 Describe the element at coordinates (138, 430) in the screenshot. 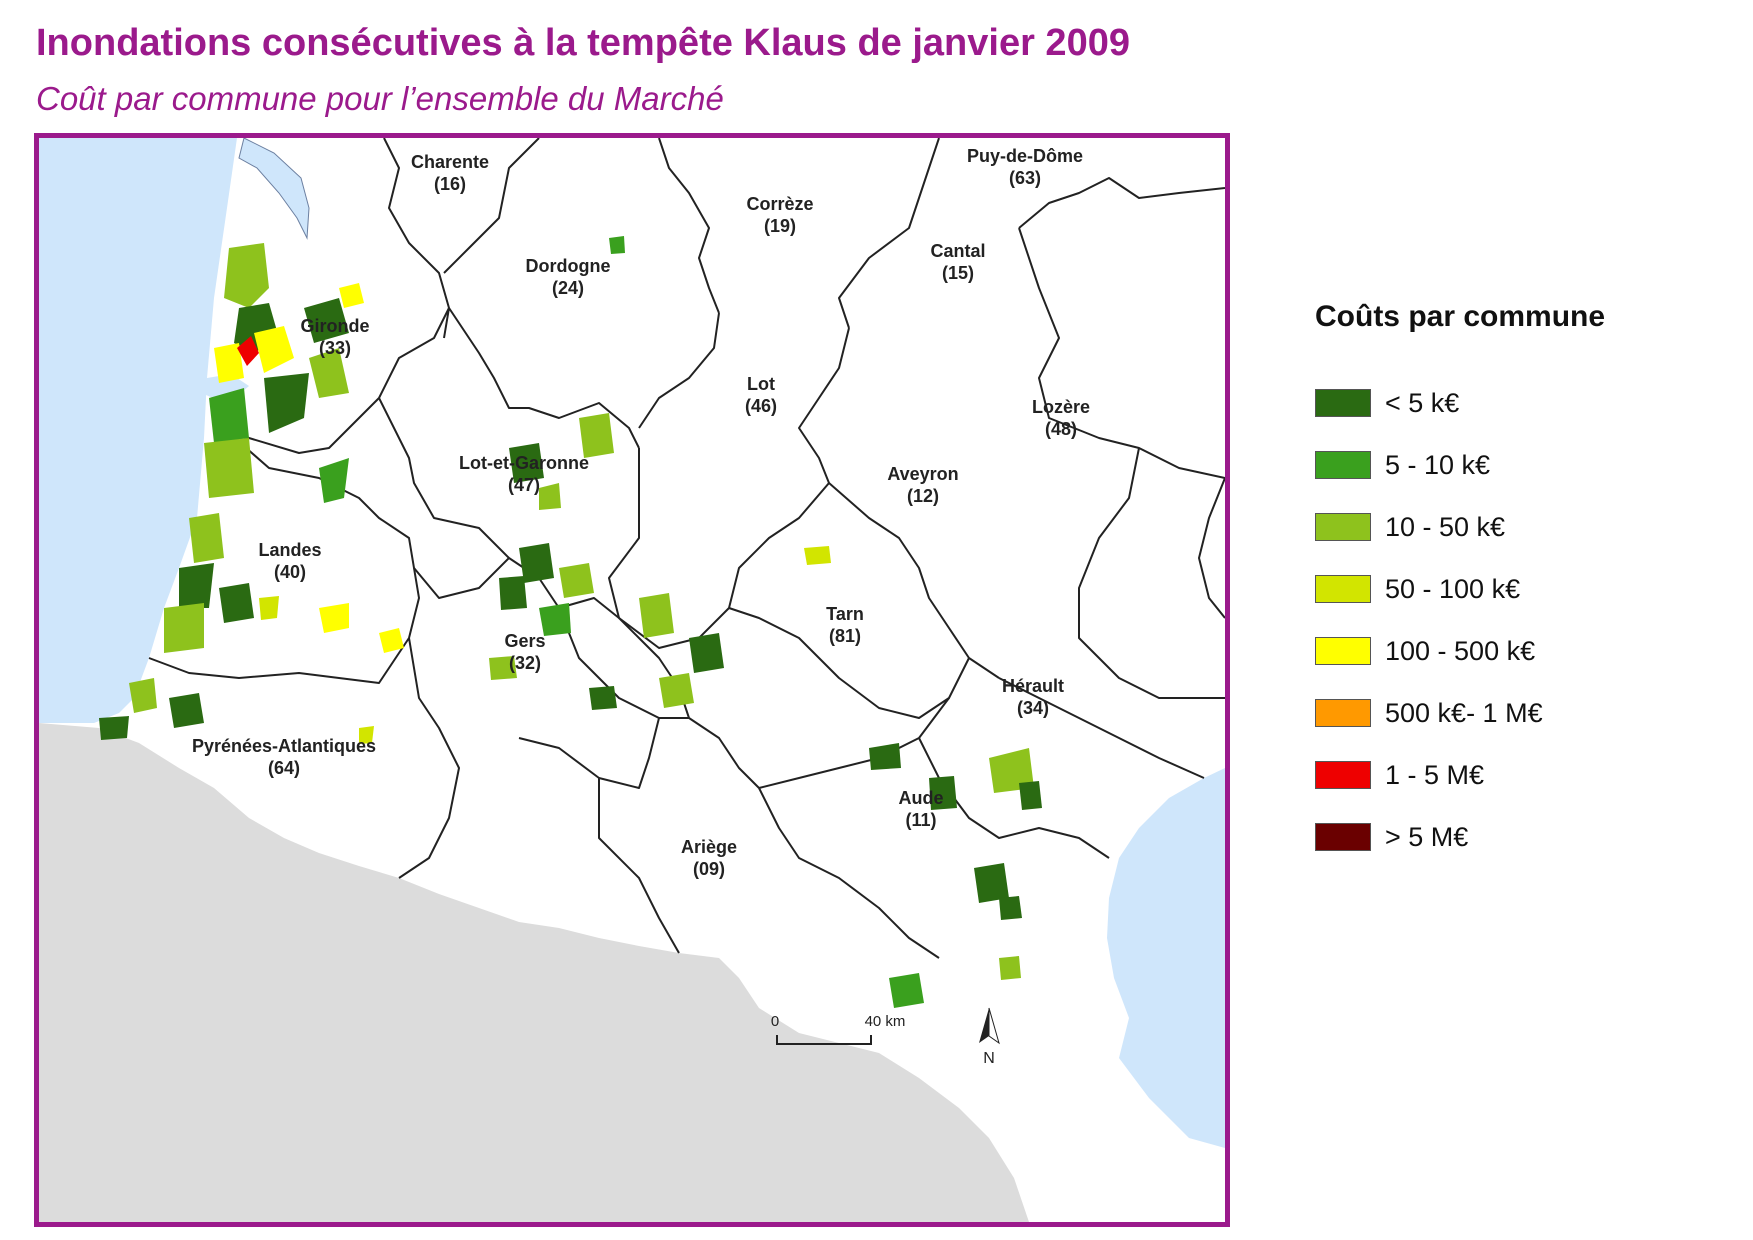

I see `atlantic-ocean` at that location.